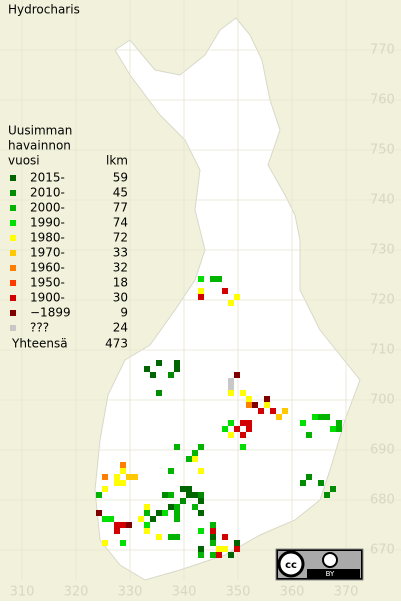 The image size is (401, 605). Describe the element at coordinates (382, 250) in the screenshot. I see `y-axis-label: 730` at that location.